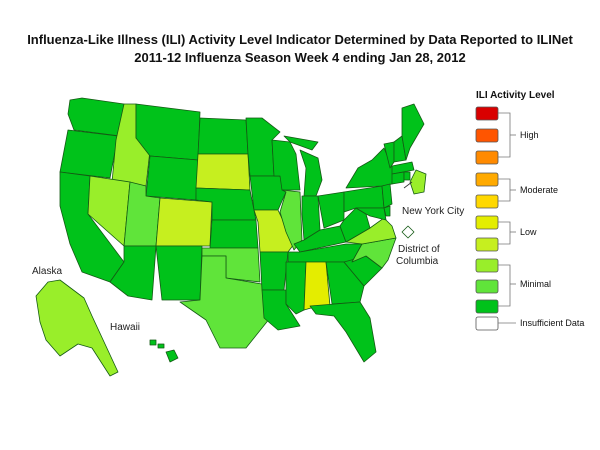 This screenshot has width=600, height=450. What do you see at coordinates (345, 283) in the screenshot?
I see `state-GA` at bounding box center [345, 283].